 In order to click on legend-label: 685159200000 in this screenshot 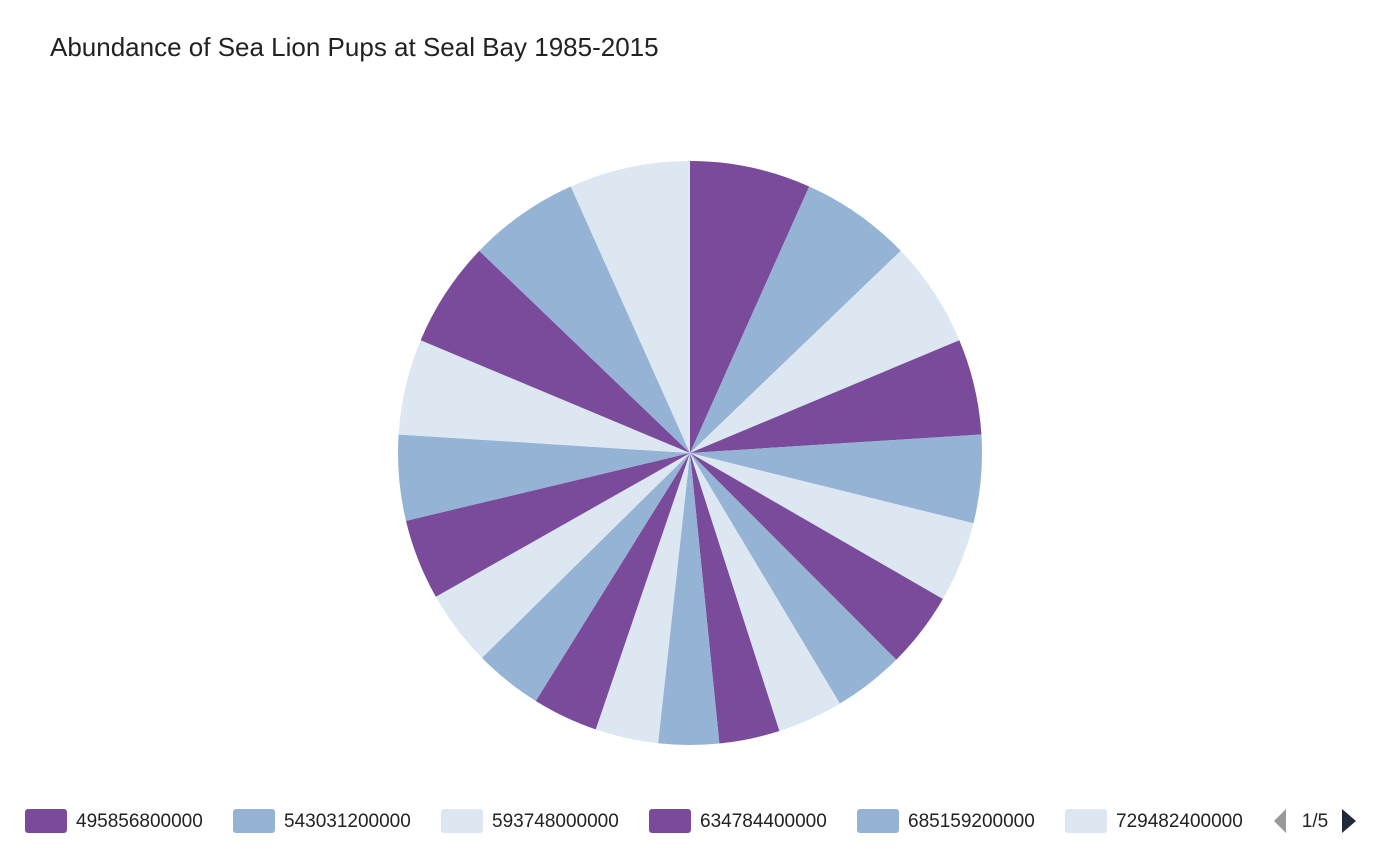, I will do `click(971, 821)`.